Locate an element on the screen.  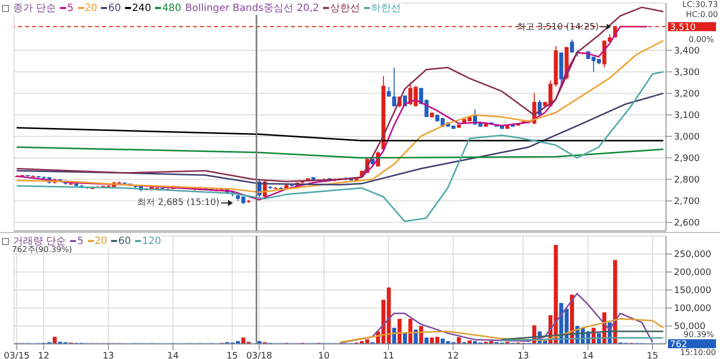
legend-label: 120 is located at coordinates (152, 241).